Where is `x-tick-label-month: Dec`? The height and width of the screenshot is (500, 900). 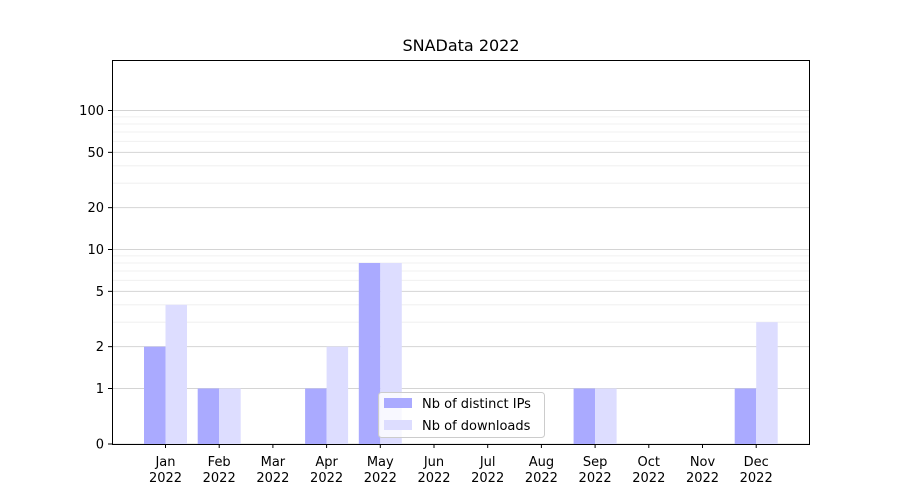
x-tick-label-month: Dec is located at coordinates (756, 462).